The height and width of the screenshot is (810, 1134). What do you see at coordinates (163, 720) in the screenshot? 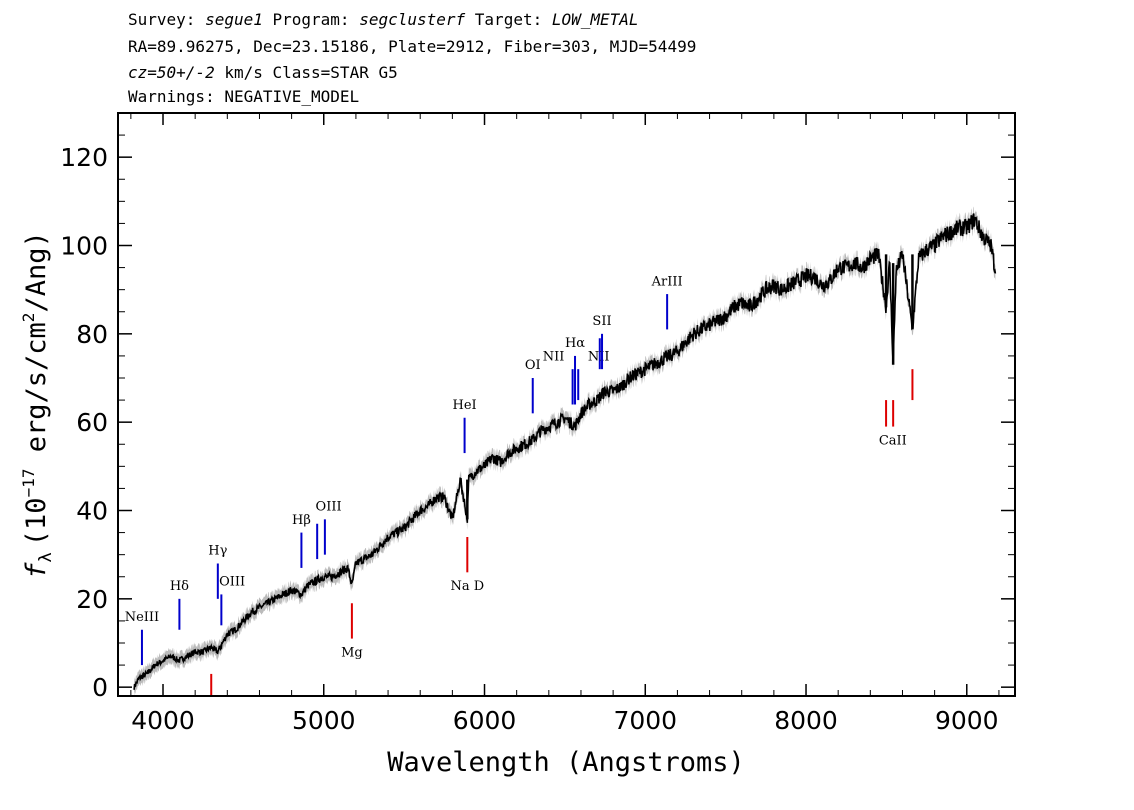
I see `x-tick-label: 4000` at bounding box center [163, 720].